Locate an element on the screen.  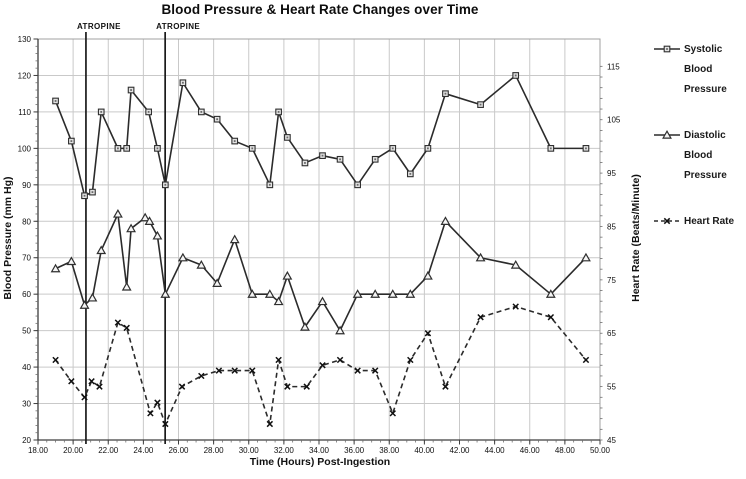
y-left-tick-label: 100 is located at coordinates (25, 148).